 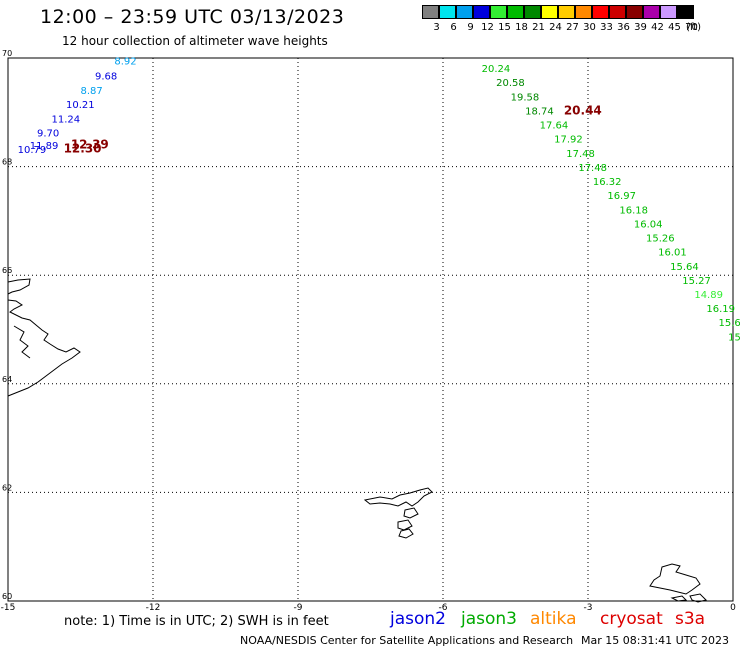 What do you see at coordinates (66, 120) in the screenshot?
I see `wave-height-label: 11.24` at bounding box center [66, 120].